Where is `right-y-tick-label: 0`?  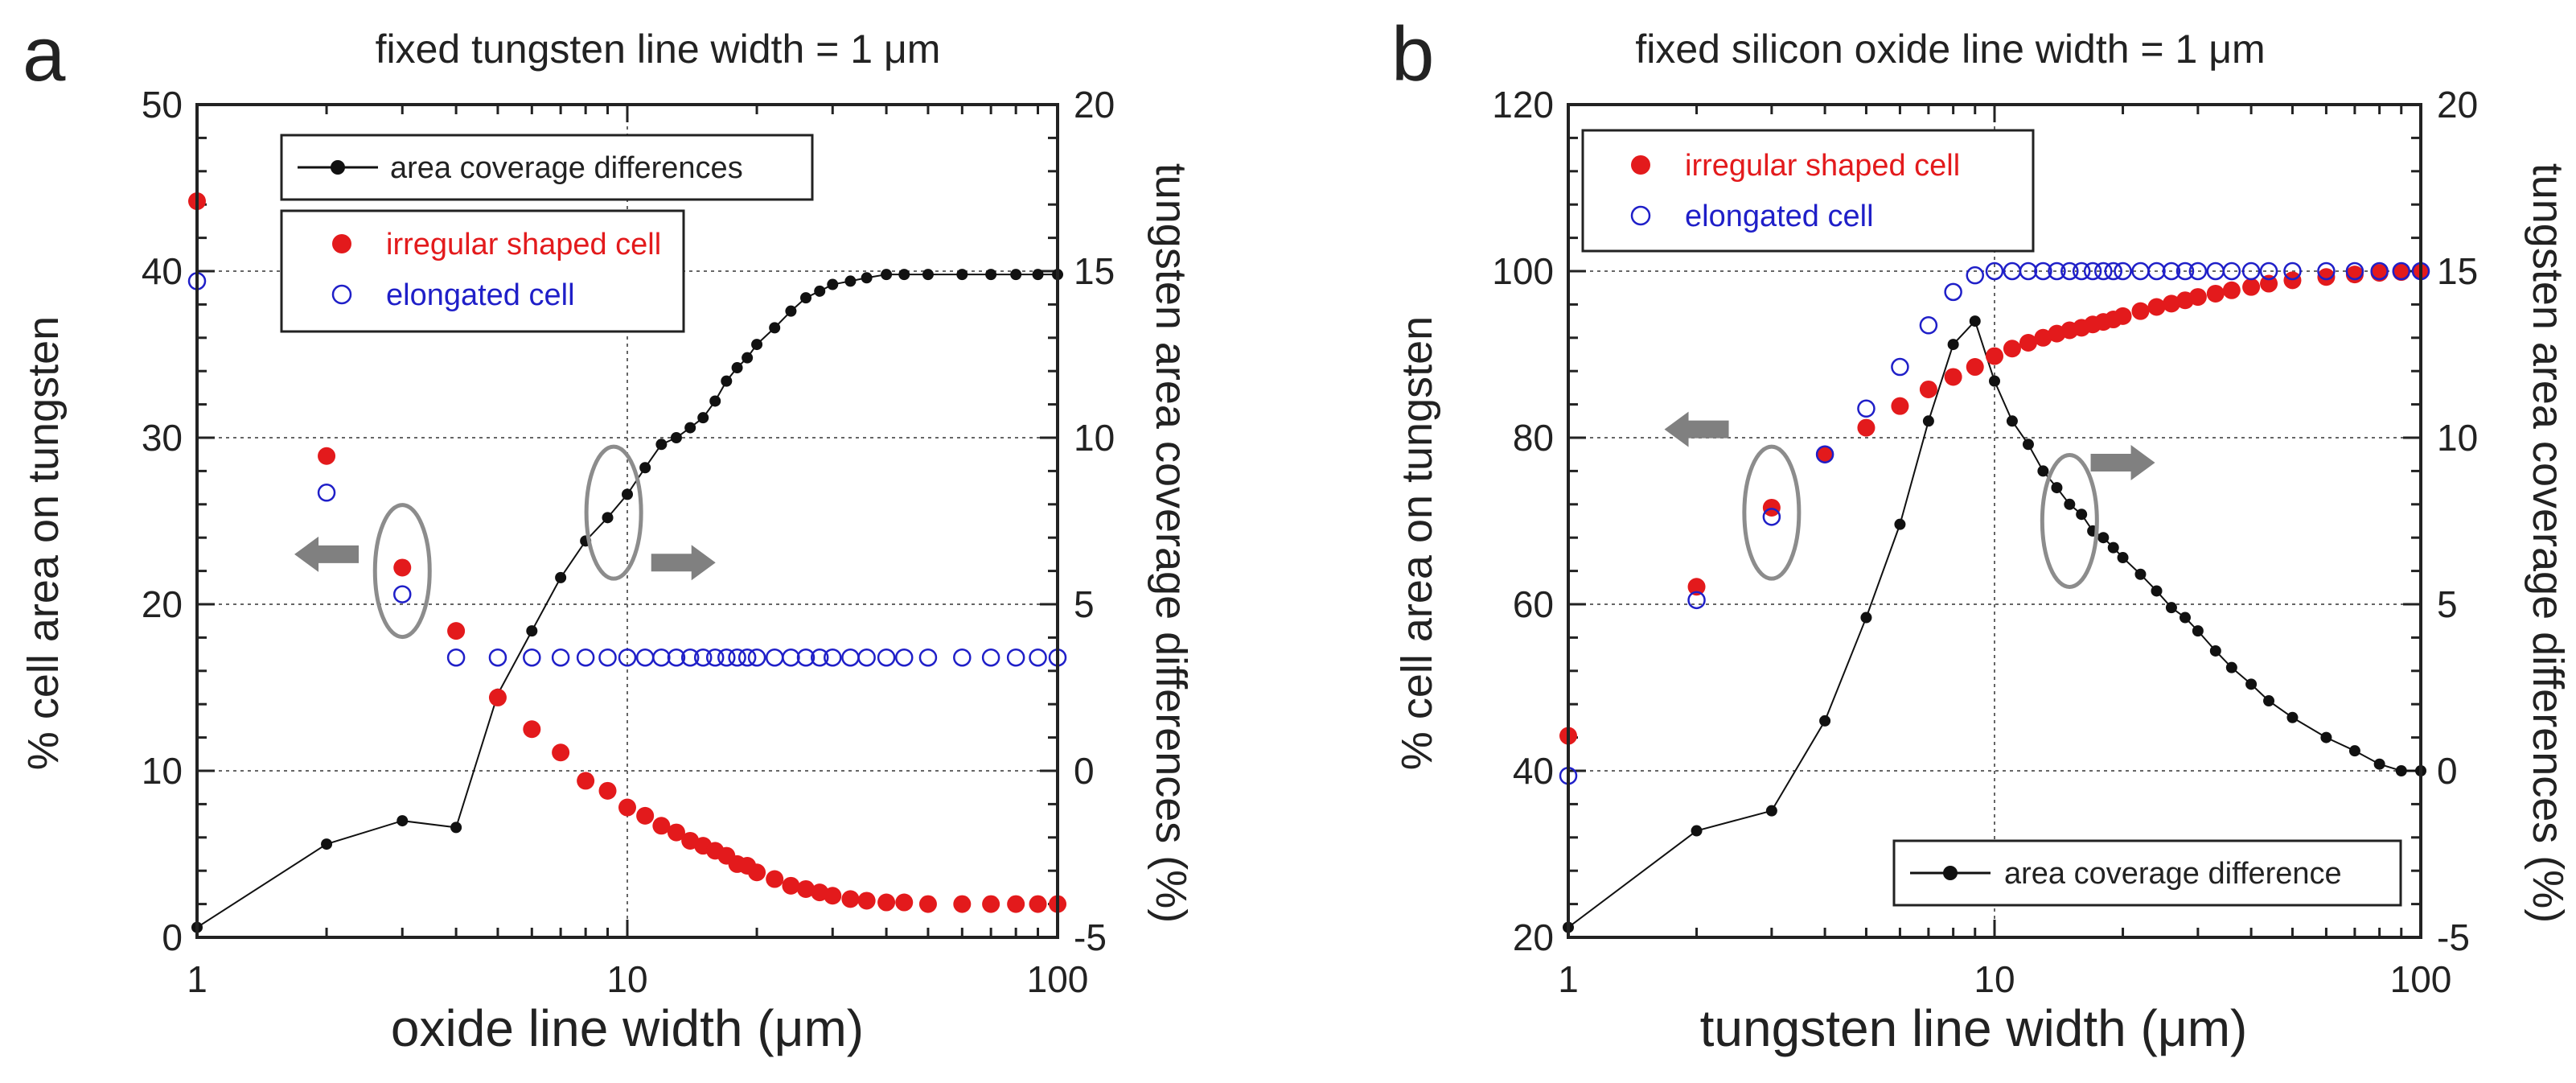
right-y-tick-label: 0 is located at coordinates (2447, 771).